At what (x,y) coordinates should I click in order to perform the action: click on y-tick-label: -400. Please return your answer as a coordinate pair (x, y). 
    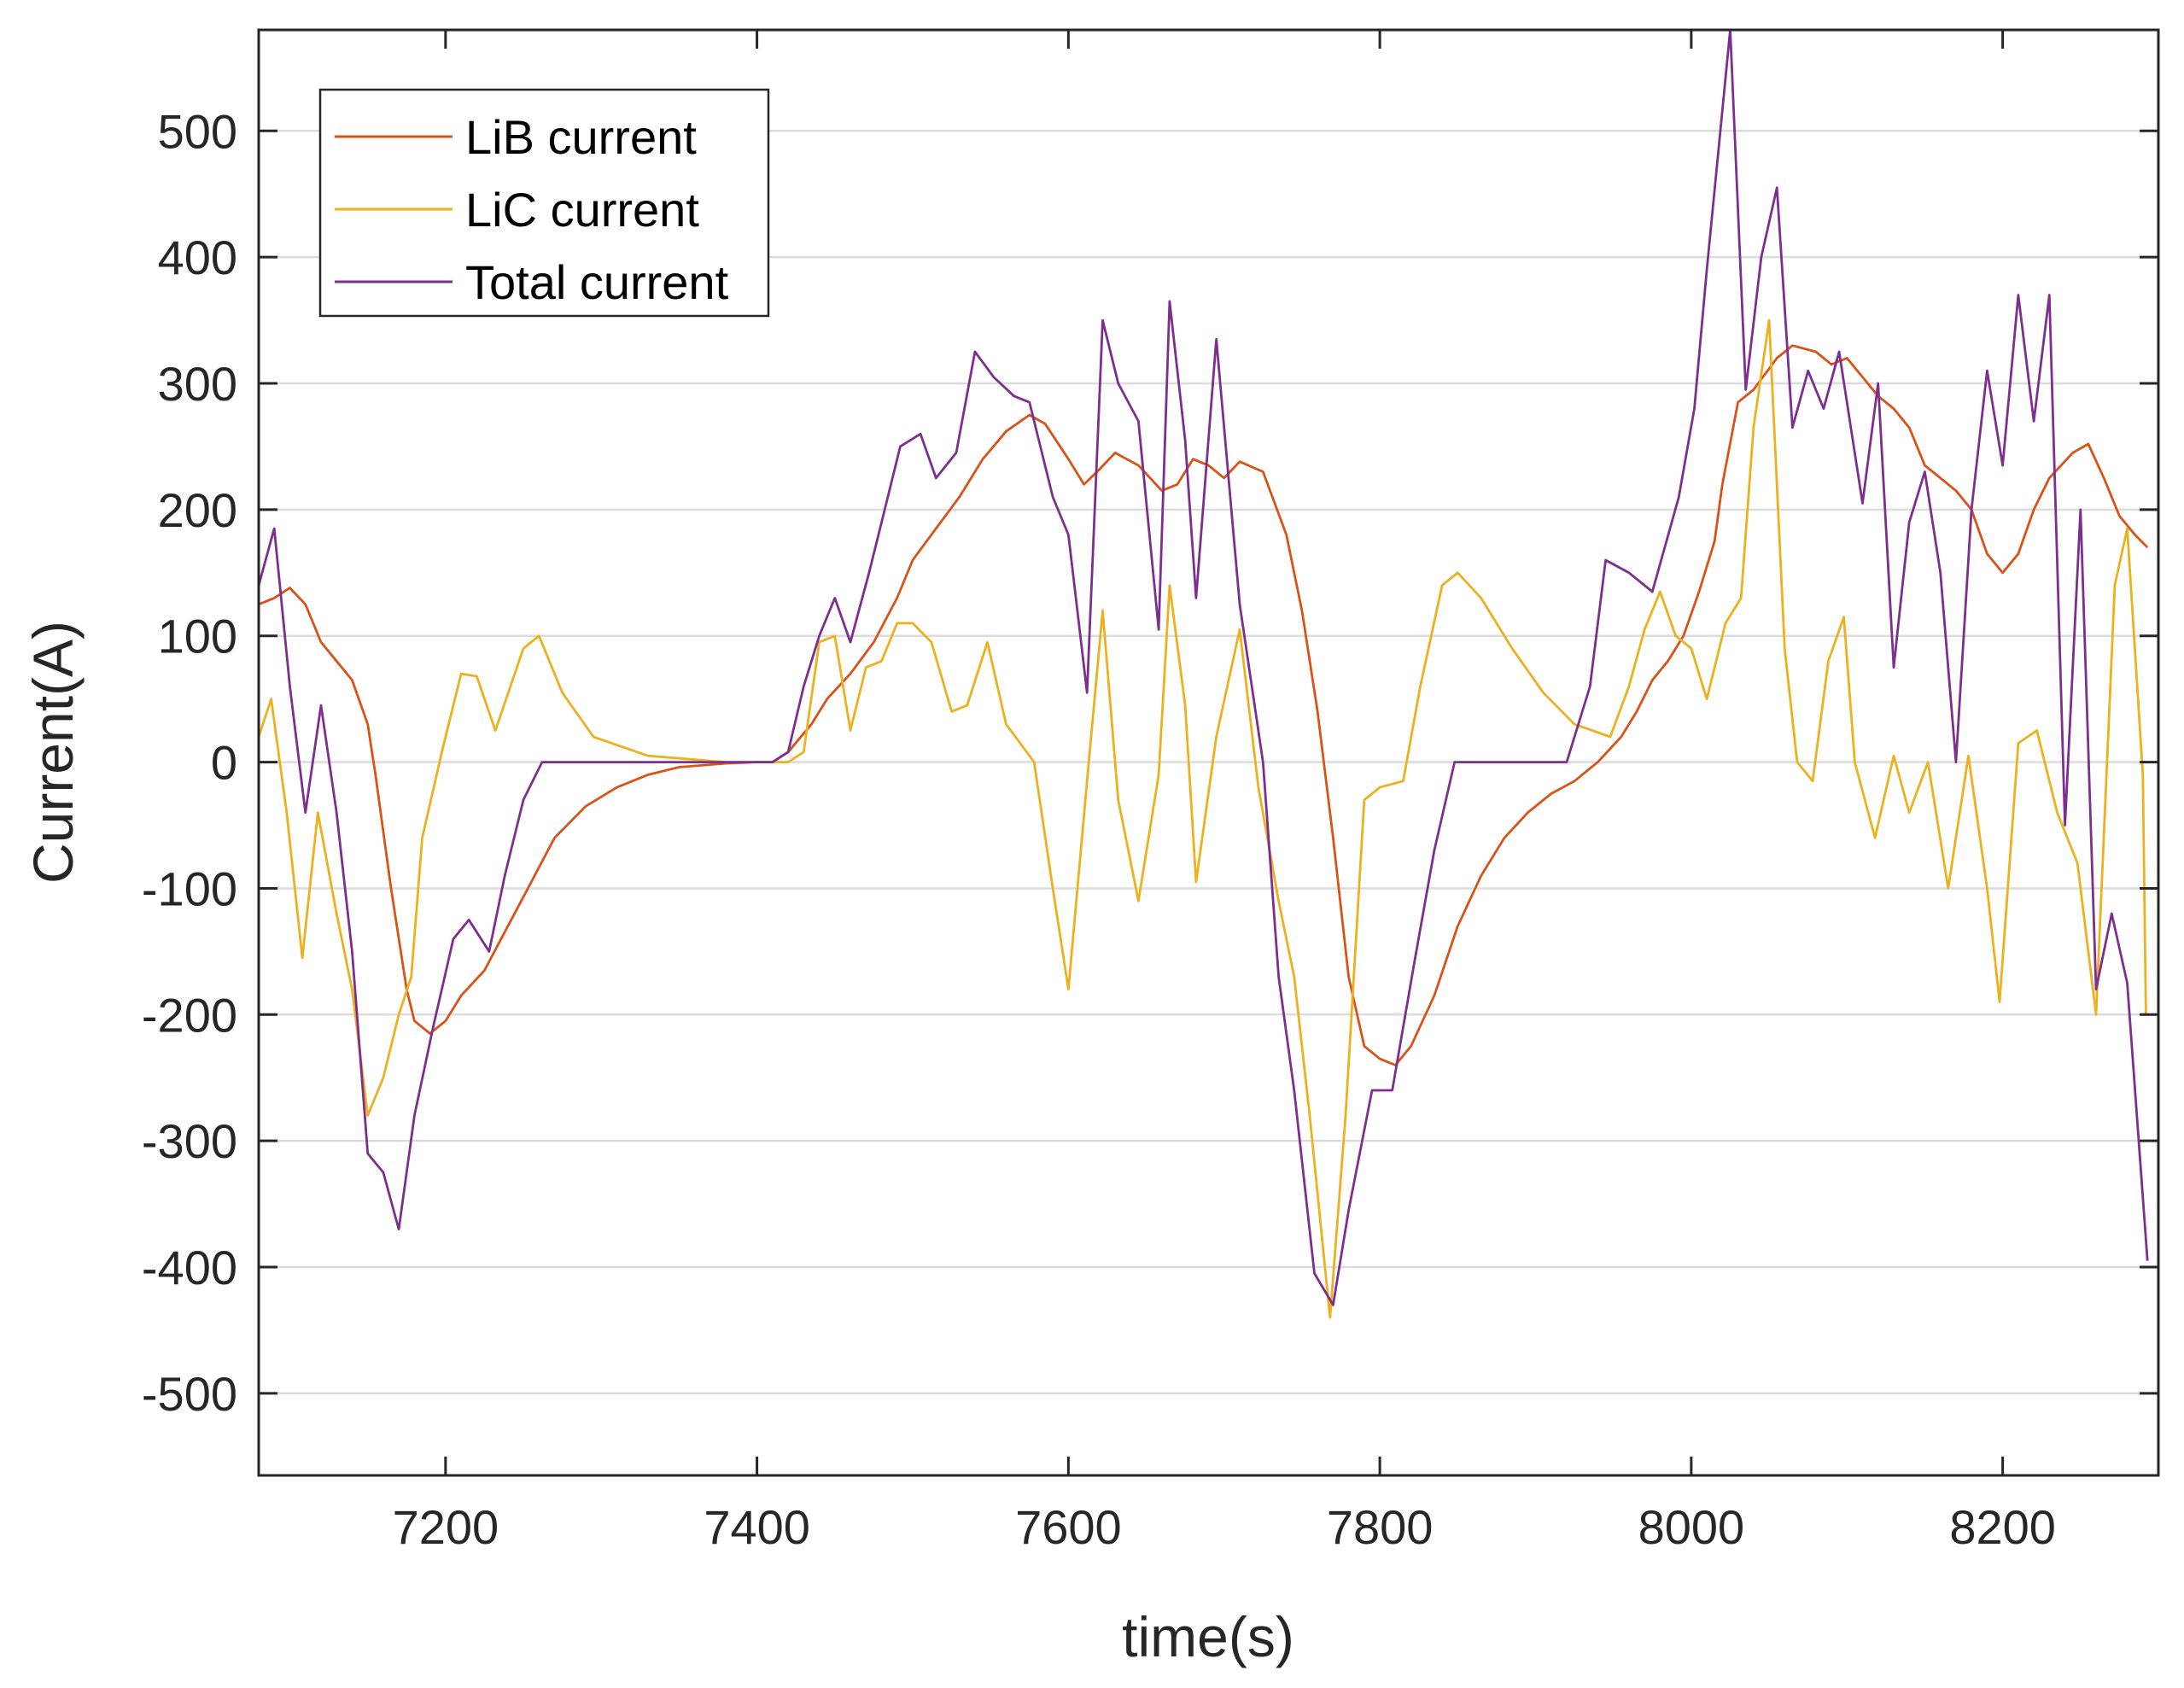
    Looking at the image, I should click on (189, 1267).